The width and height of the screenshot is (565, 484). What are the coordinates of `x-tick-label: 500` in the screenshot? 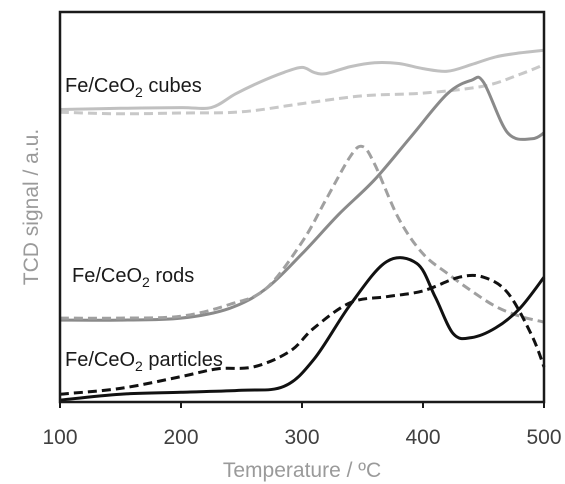 It's located at (543, 437).